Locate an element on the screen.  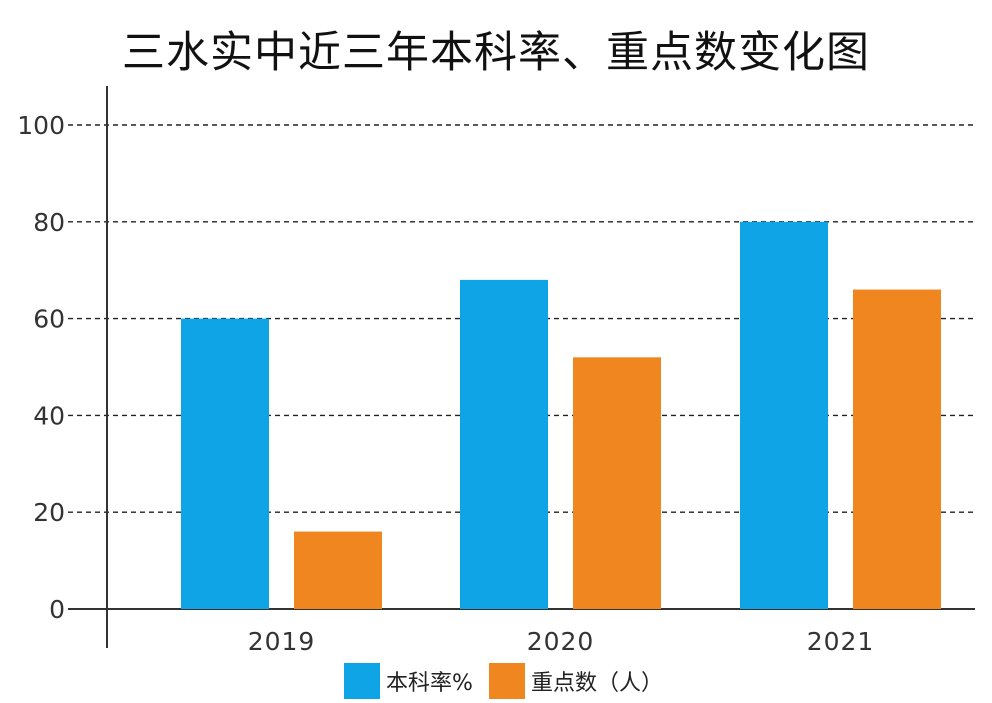
y-tick-label: 20 is located at coordinates (49, 512).